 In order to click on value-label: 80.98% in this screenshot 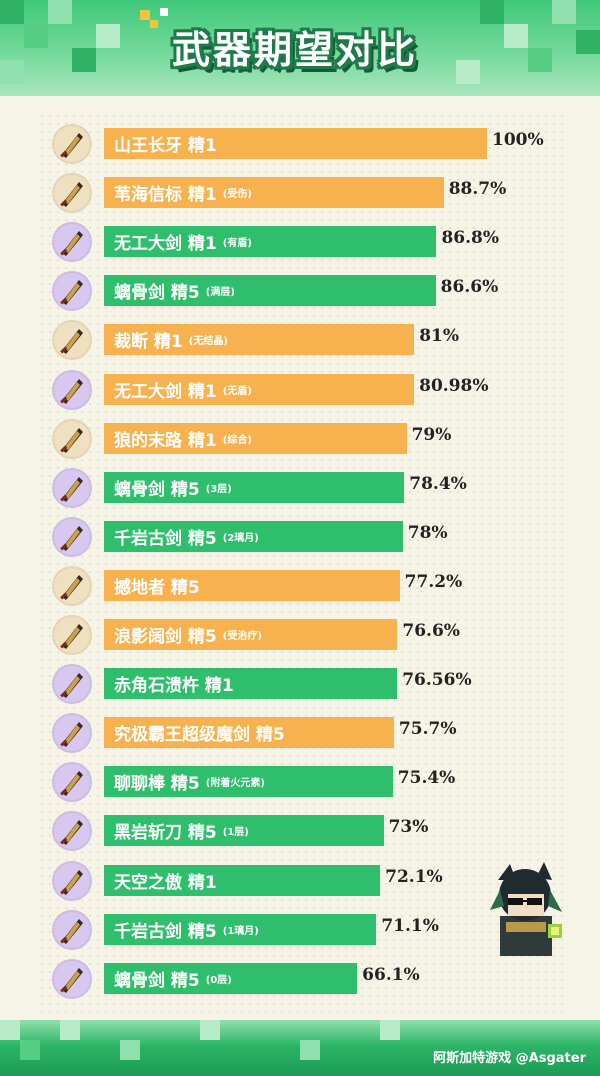, I will do `click(454, 385)`.